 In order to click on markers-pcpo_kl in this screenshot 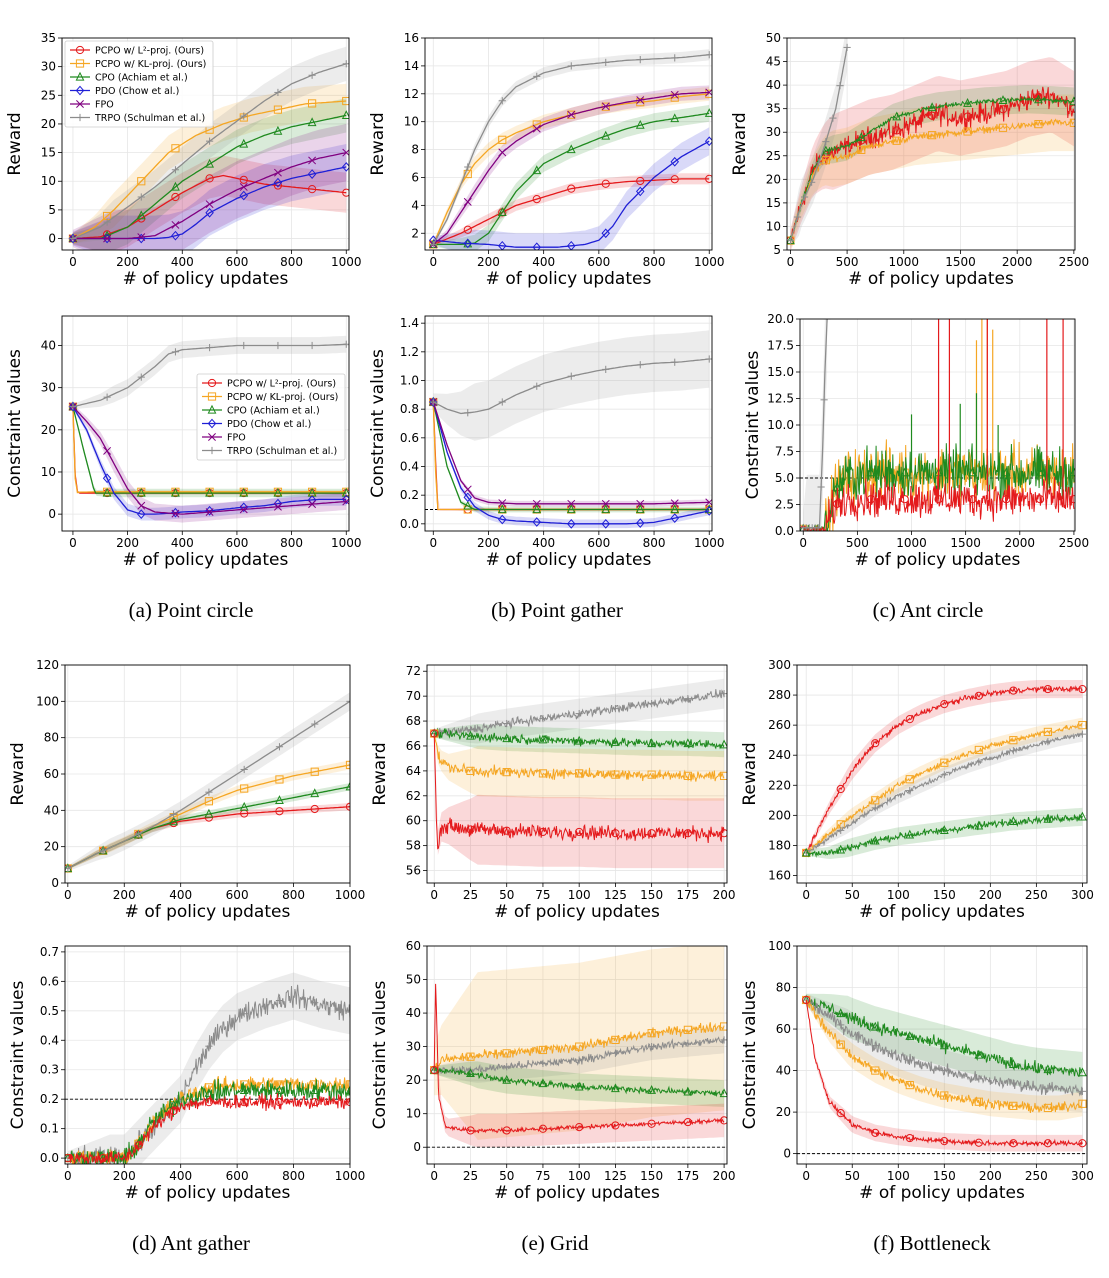, I will do `click(931, 181)`.